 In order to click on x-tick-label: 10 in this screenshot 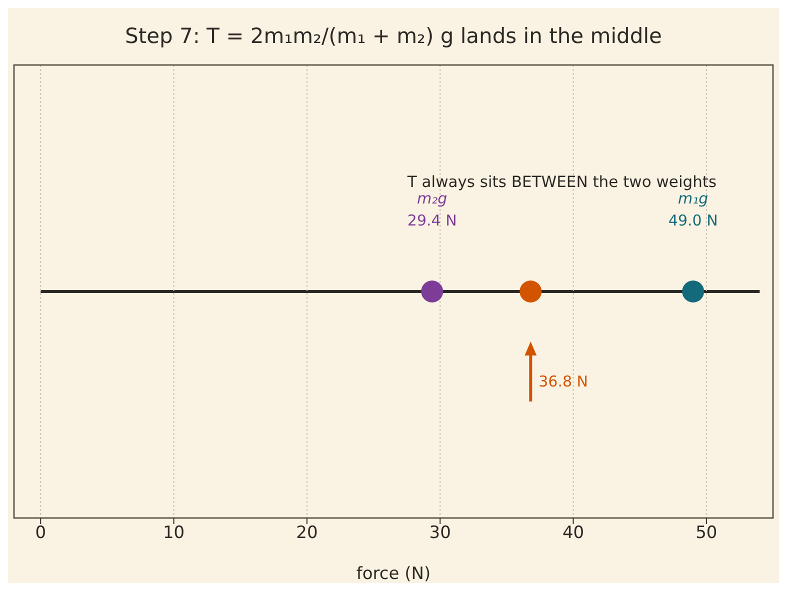, I will do `click(173, 533)`.